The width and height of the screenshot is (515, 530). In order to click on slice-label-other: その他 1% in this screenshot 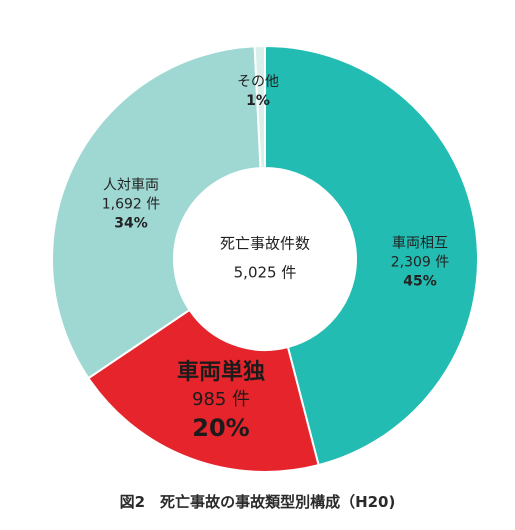, I will do `click(258, 92)`.